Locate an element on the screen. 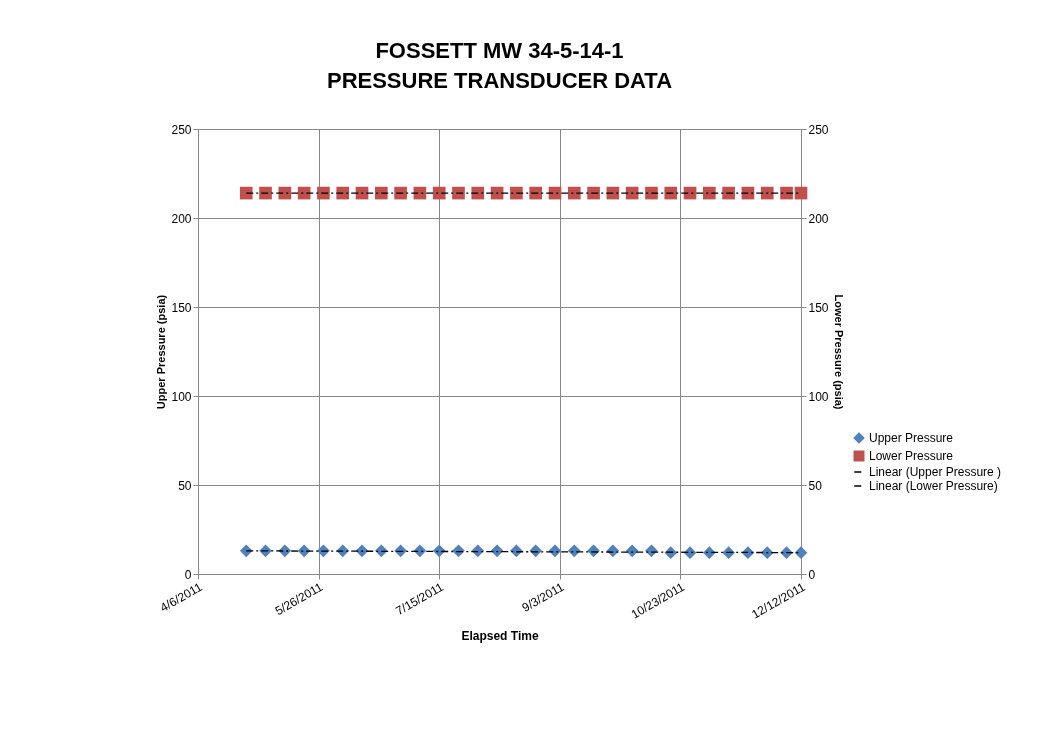 This screenshot has width=1061, height=752. legend-label: Linear (Upper Pressure ) is located at coordinates (935, 472).